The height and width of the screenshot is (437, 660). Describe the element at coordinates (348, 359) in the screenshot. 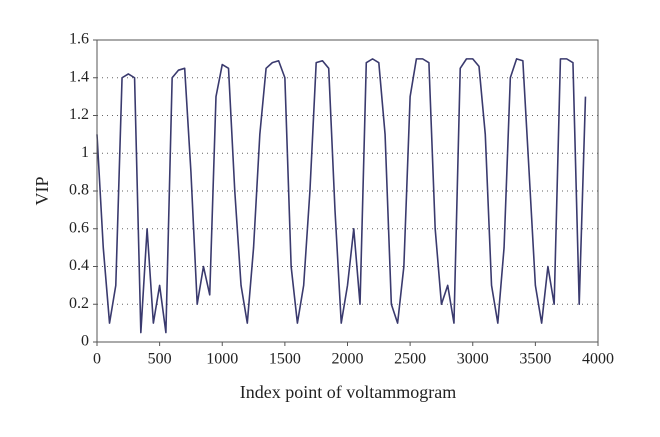

I see `x-tick-label: 2000` at that location.